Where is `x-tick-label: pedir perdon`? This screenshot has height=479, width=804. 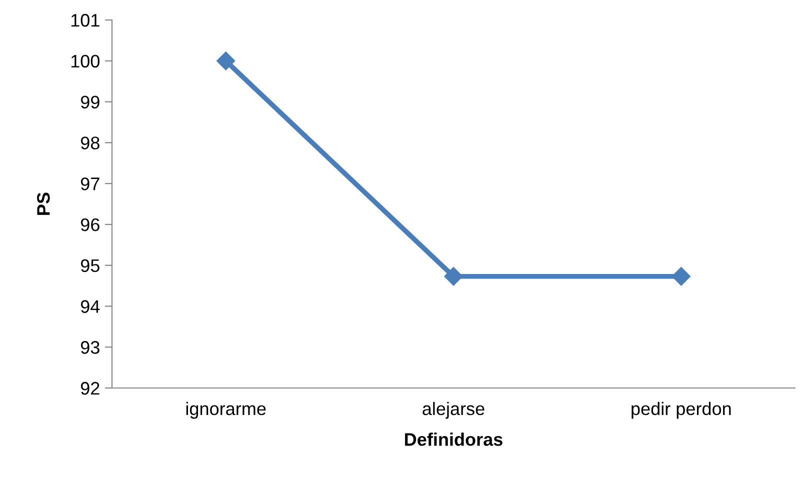 x-tick-label: pedir perdon is located at coordinates (681, 410).